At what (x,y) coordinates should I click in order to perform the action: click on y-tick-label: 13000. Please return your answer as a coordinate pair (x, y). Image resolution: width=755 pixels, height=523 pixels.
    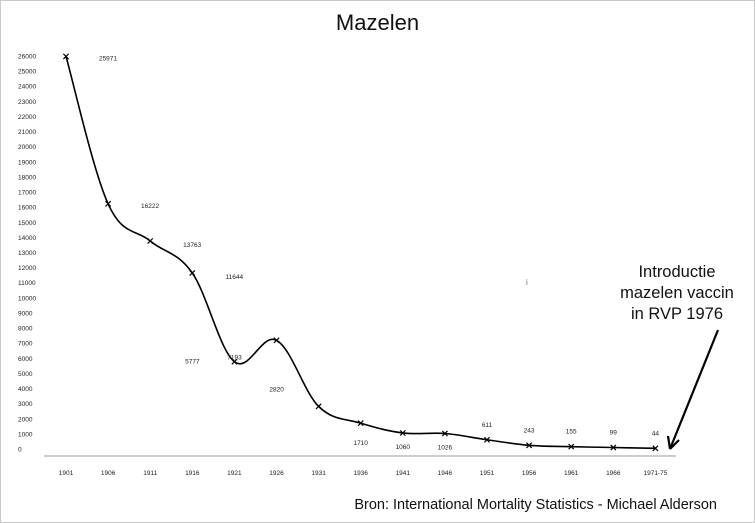
    Looking at the image, I should click on (27, 253).